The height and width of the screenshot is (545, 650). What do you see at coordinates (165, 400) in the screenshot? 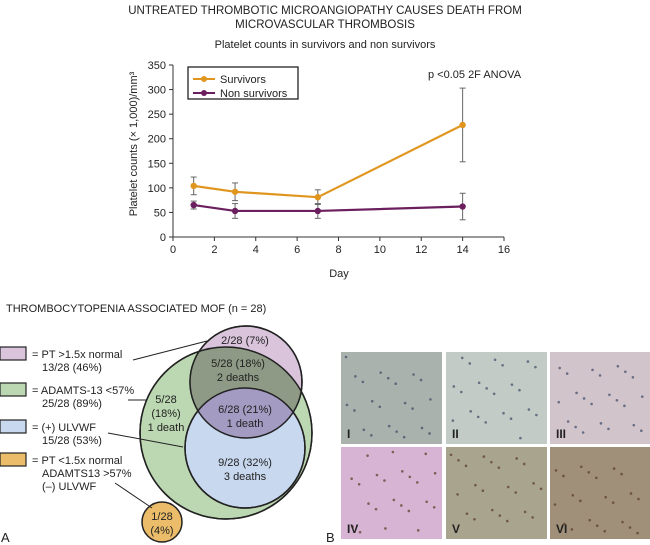
I see `region-adamts-only-count: 5/28` at bounding box center [165, 400].